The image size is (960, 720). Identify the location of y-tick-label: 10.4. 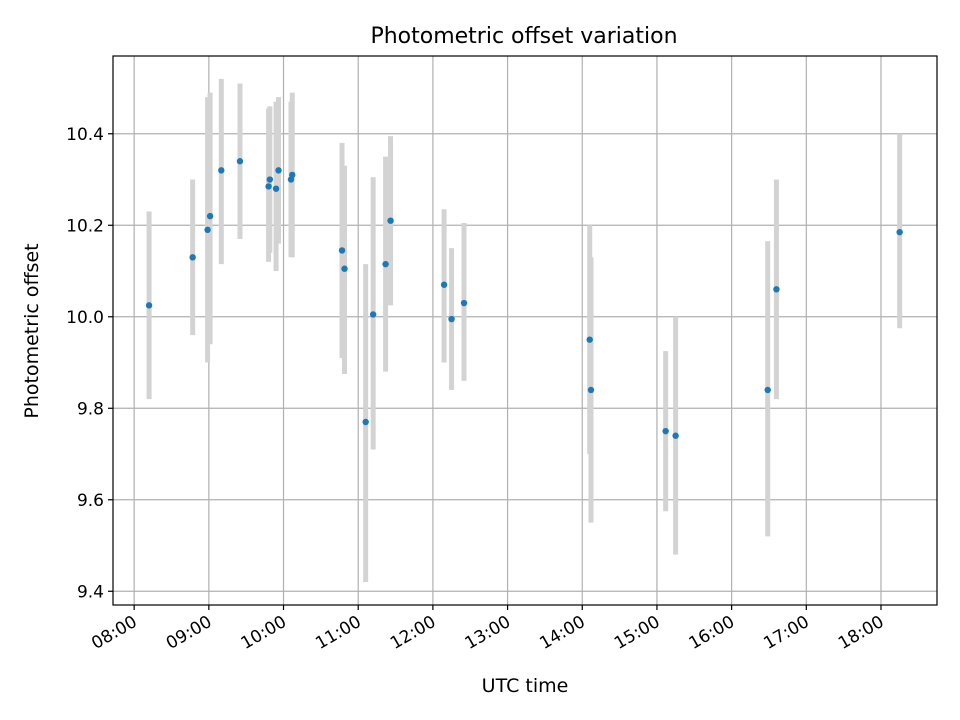
(85, 135).